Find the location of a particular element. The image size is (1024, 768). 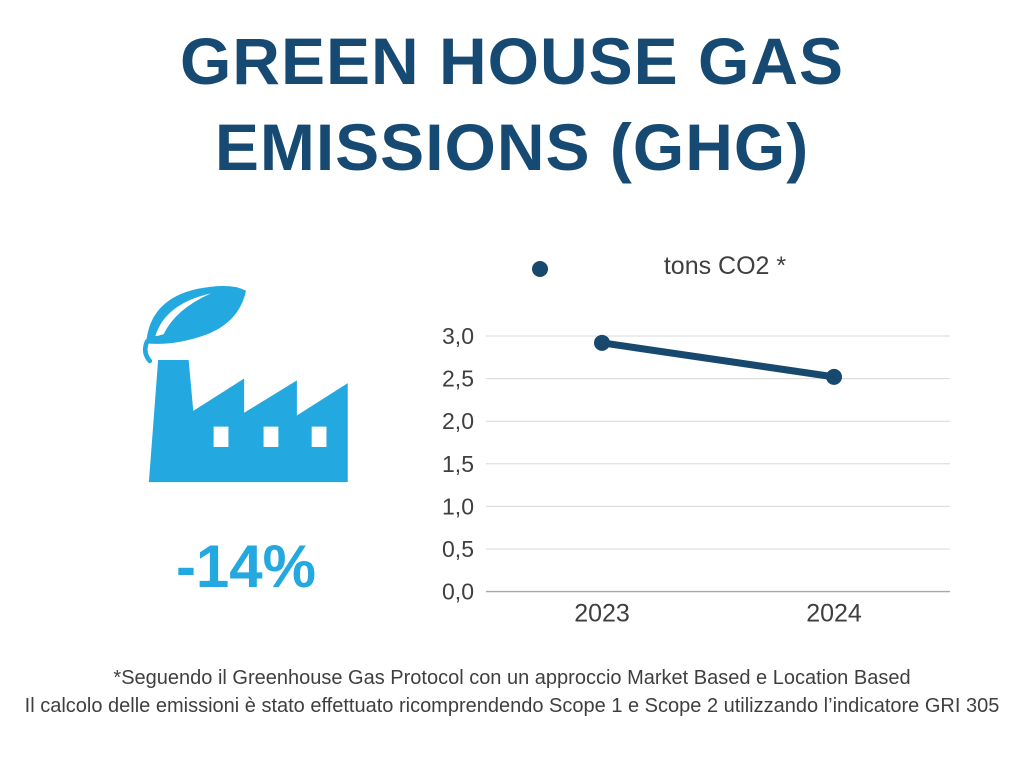

x-tick-label: 2023 is located at coordinates (602, 614).